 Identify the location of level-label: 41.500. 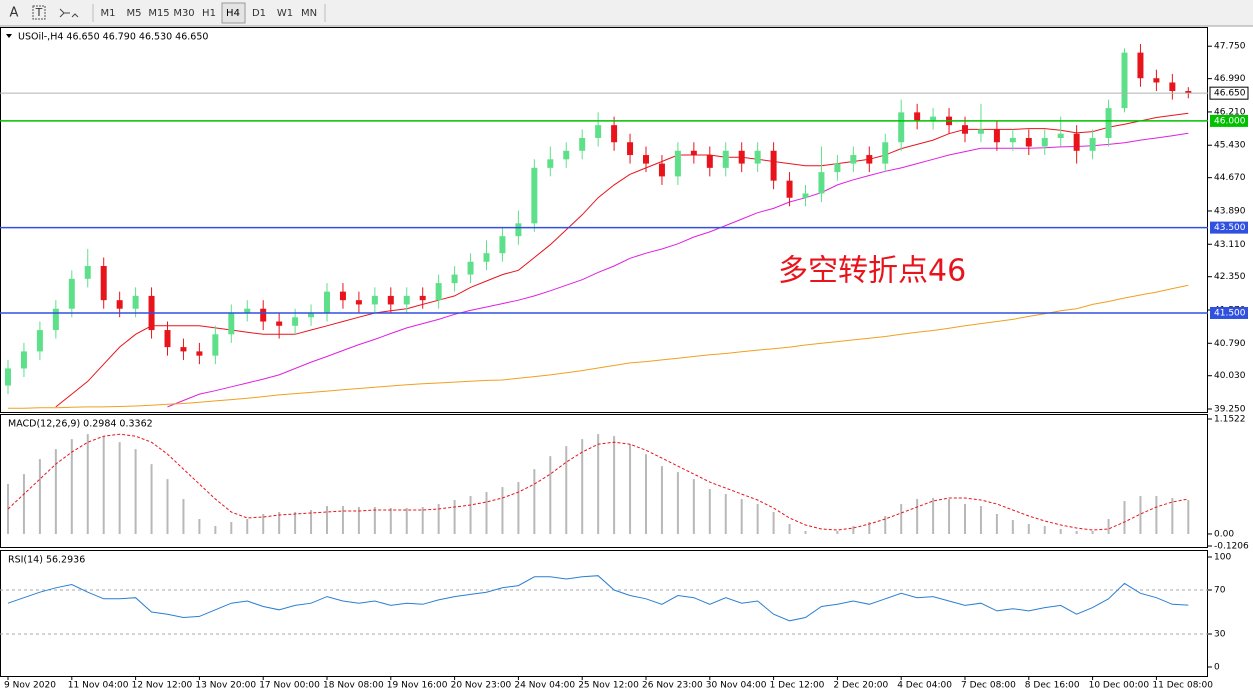
(1230, 313).